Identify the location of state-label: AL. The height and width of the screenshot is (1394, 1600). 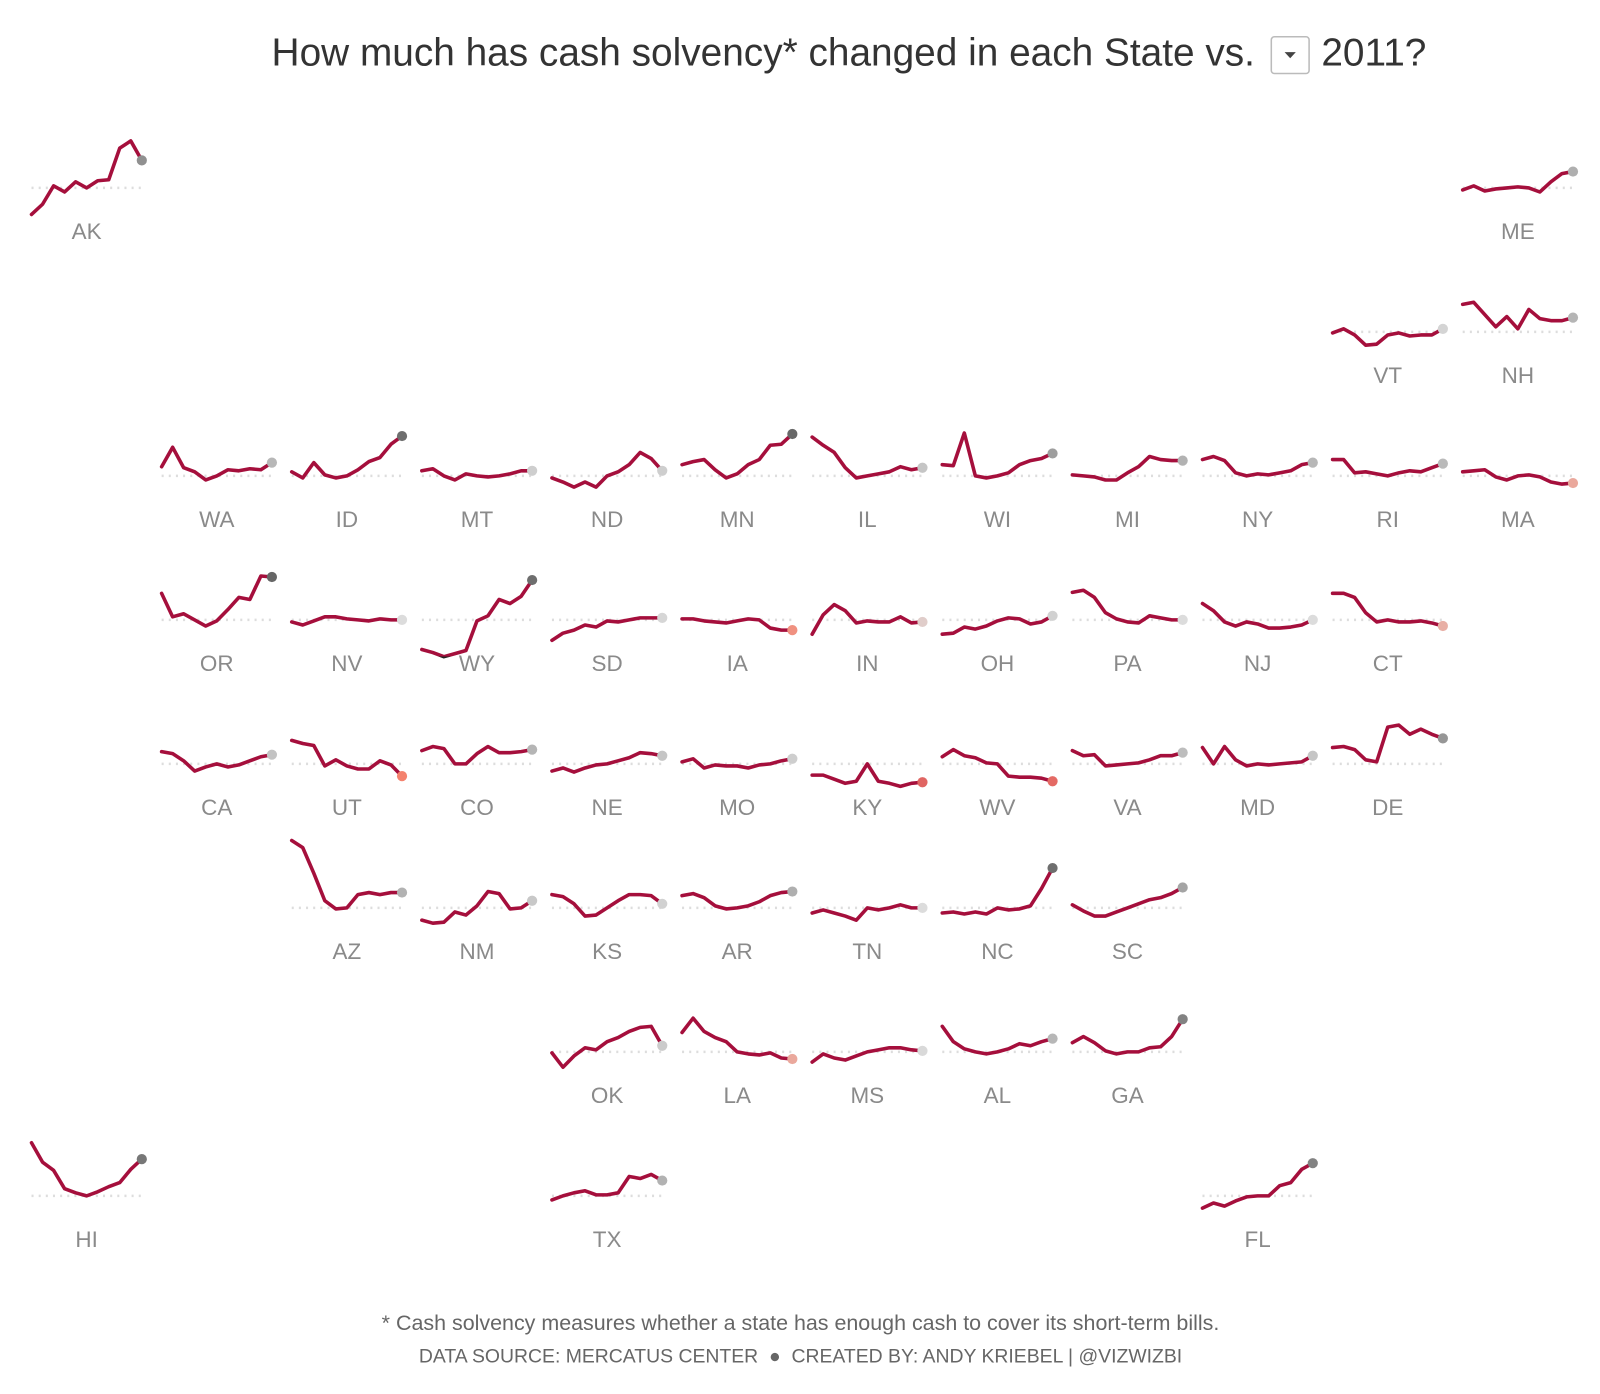
(997, 1095).